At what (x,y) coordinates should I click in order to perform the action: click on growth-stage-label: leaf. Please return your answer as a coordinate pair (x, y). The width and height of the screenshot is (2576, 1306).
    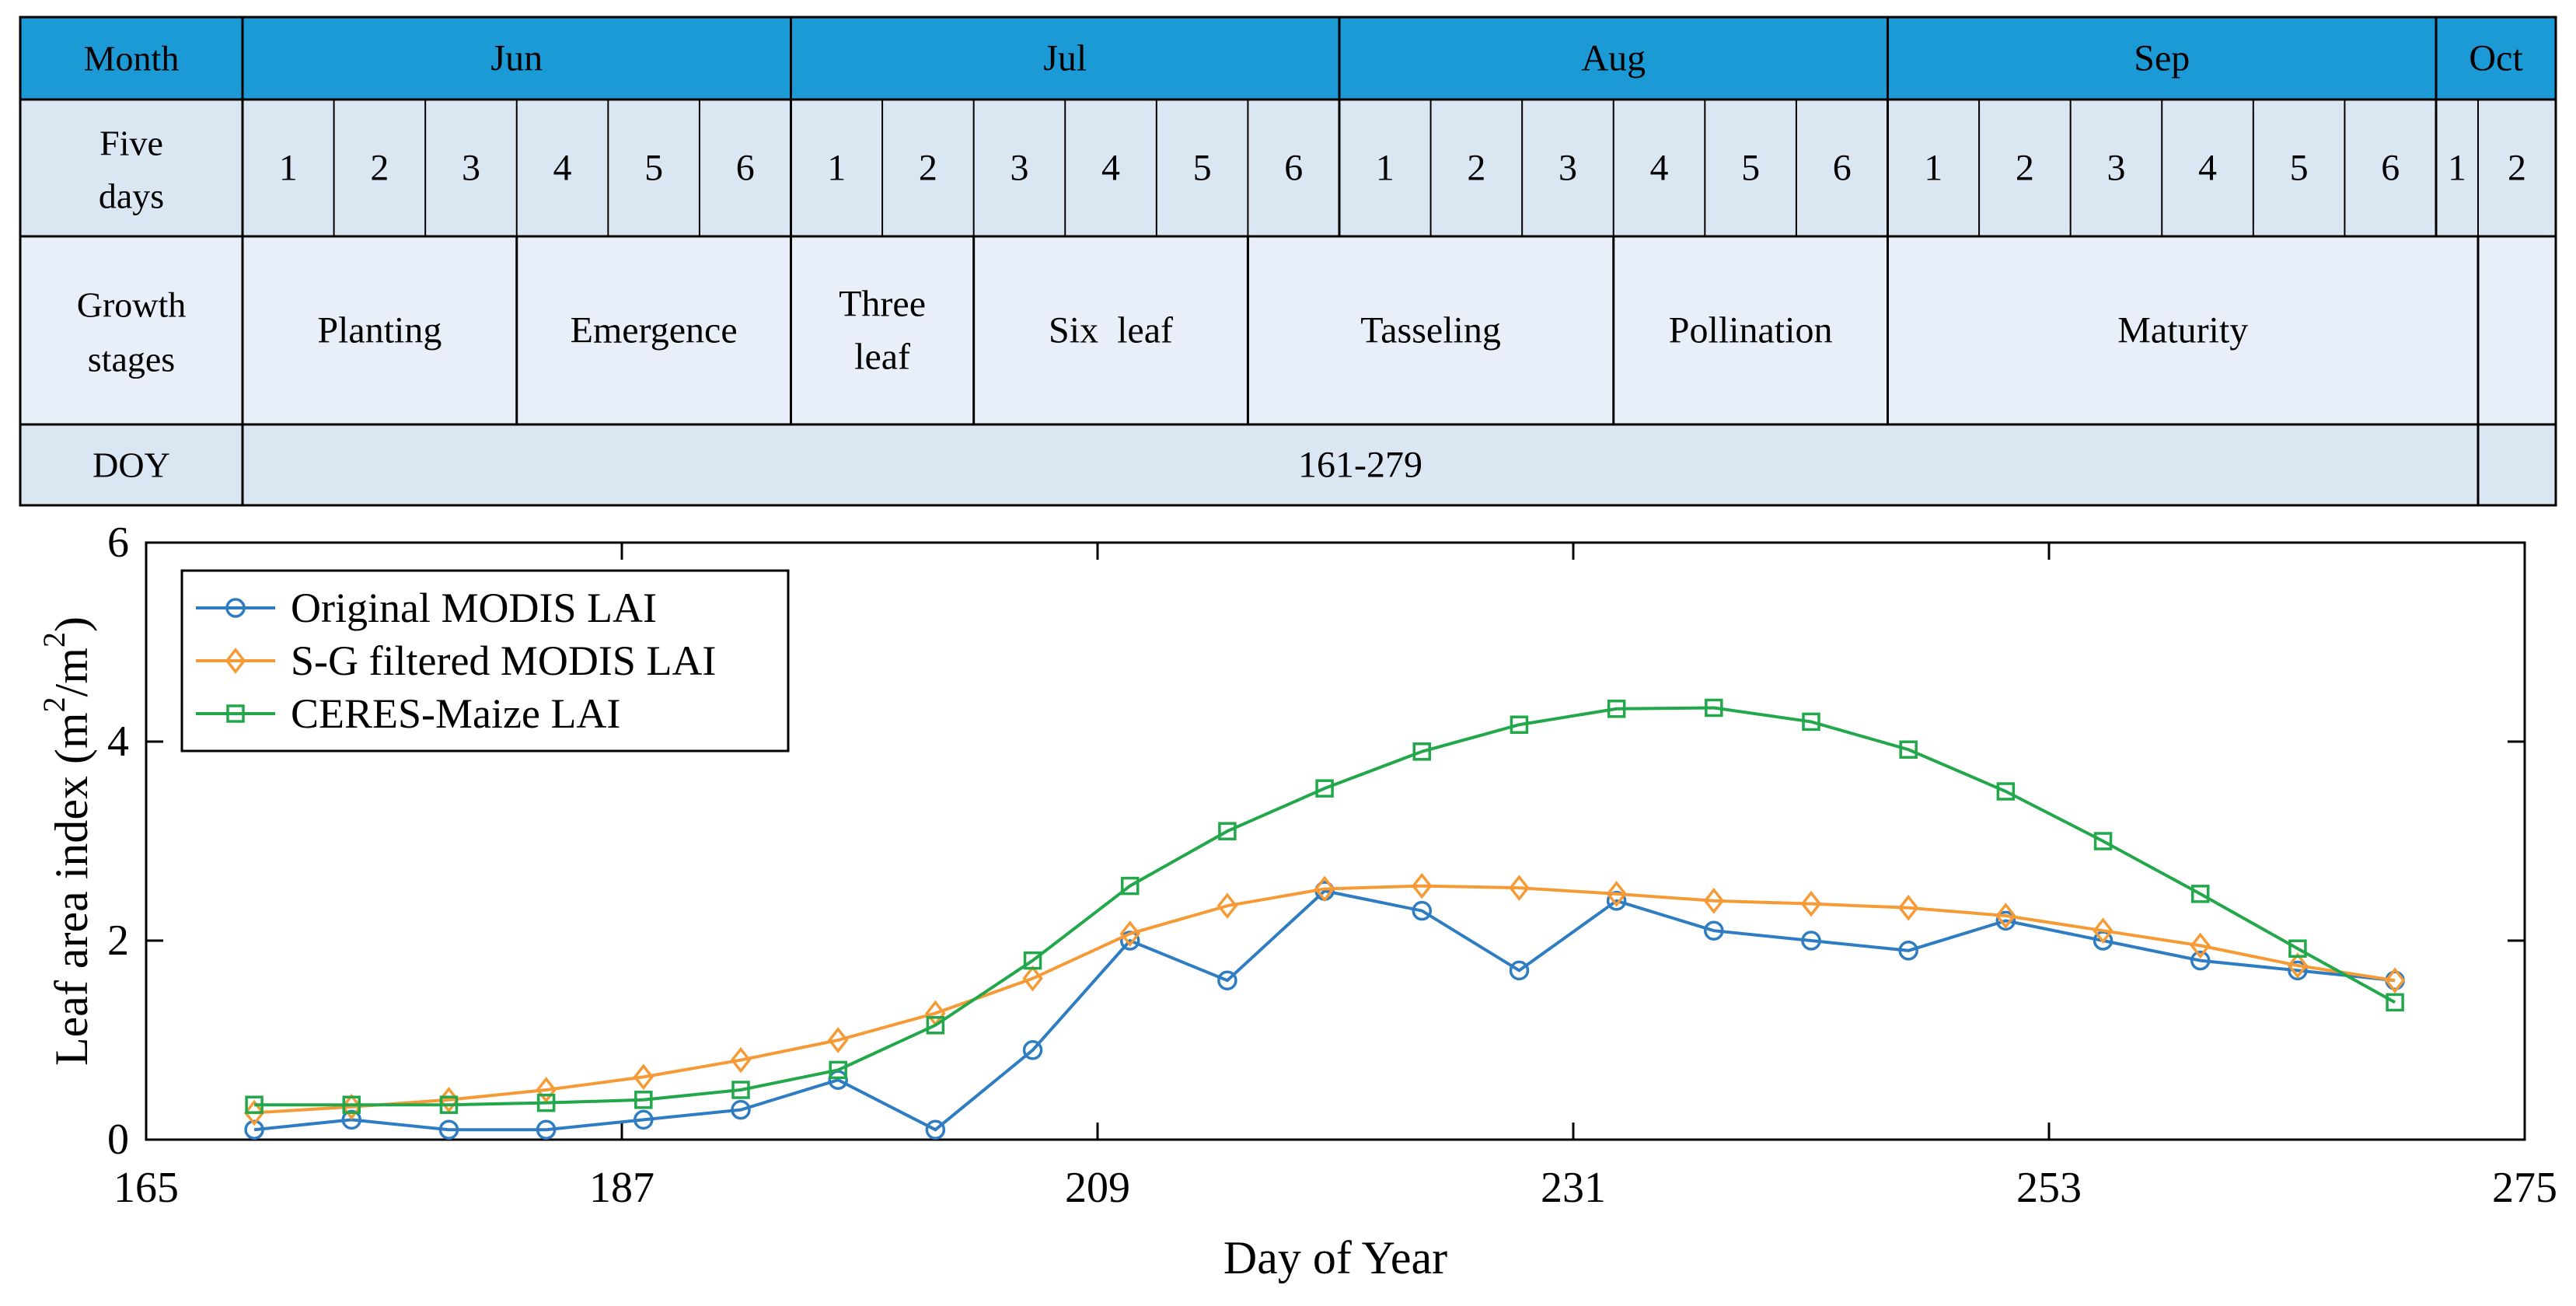
    Looking at the image, I should click on (882, 357).